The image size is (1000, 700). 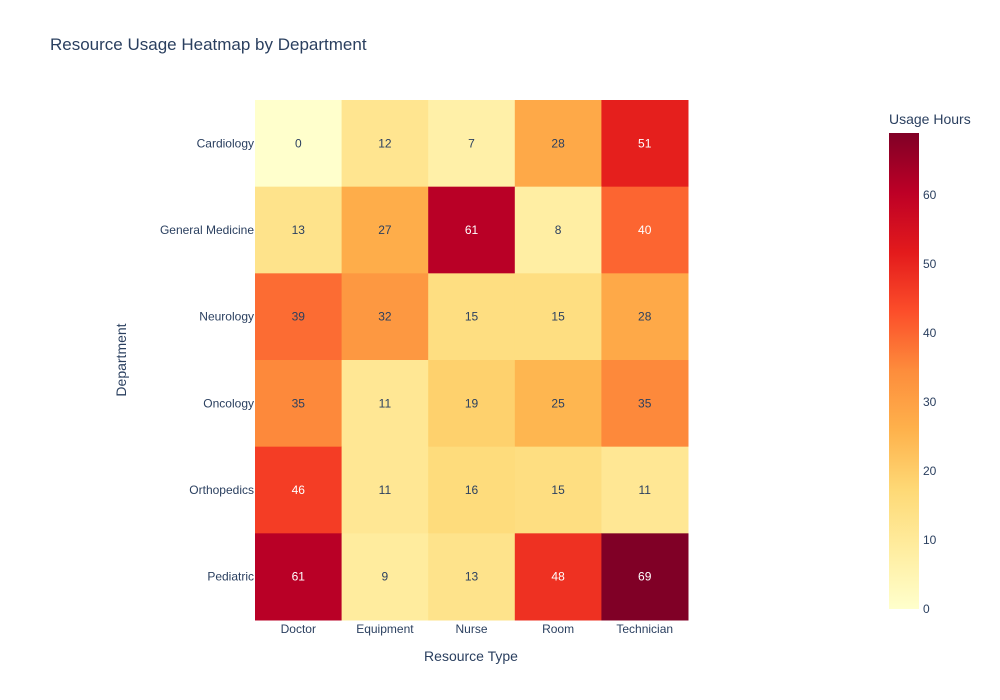 I want to click on x-tick-label: Room, so click(x=558, y=629).